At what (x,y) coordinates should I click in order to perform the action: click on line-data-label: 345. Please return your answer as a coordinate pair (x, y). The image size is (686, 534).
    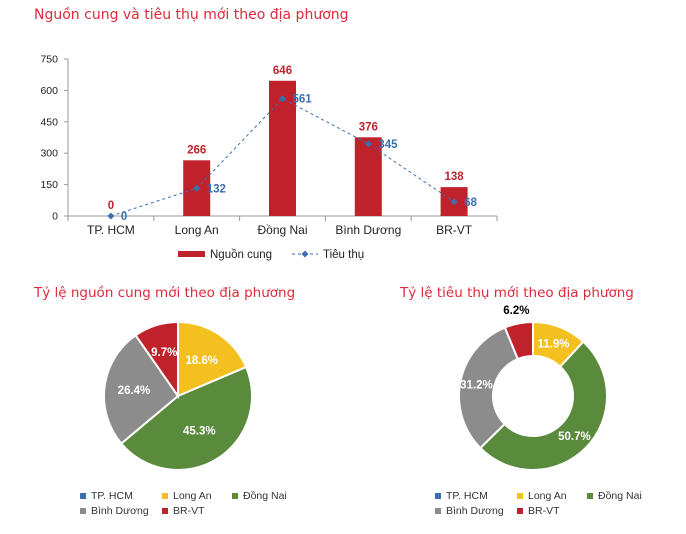
    Looking at the image, I should click on (388, 145).